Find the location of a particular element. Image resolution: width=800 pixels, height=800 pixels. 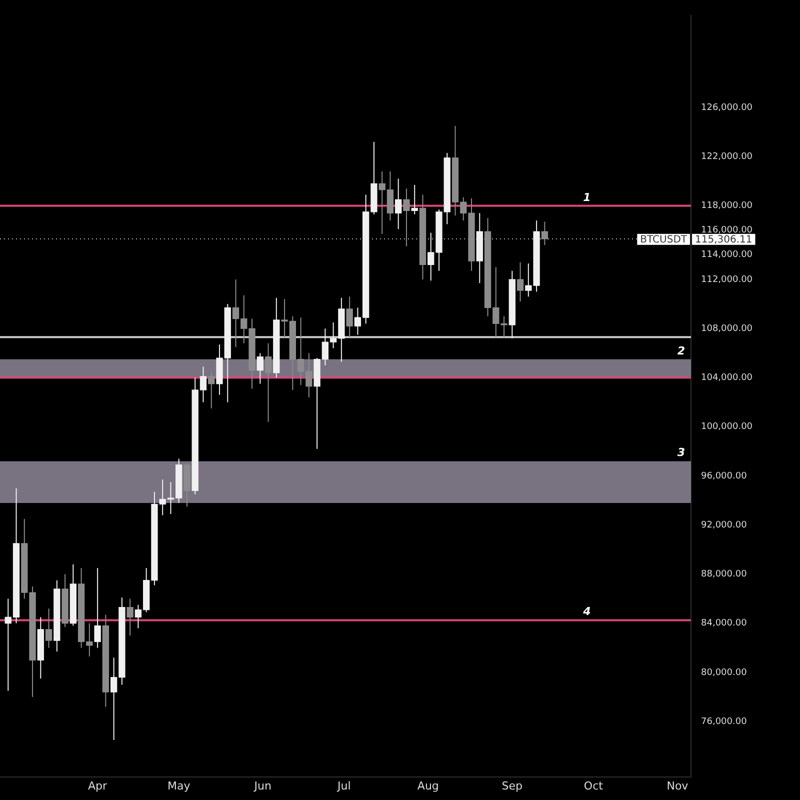

annotation: 4 is located at coordinates (586, 611).